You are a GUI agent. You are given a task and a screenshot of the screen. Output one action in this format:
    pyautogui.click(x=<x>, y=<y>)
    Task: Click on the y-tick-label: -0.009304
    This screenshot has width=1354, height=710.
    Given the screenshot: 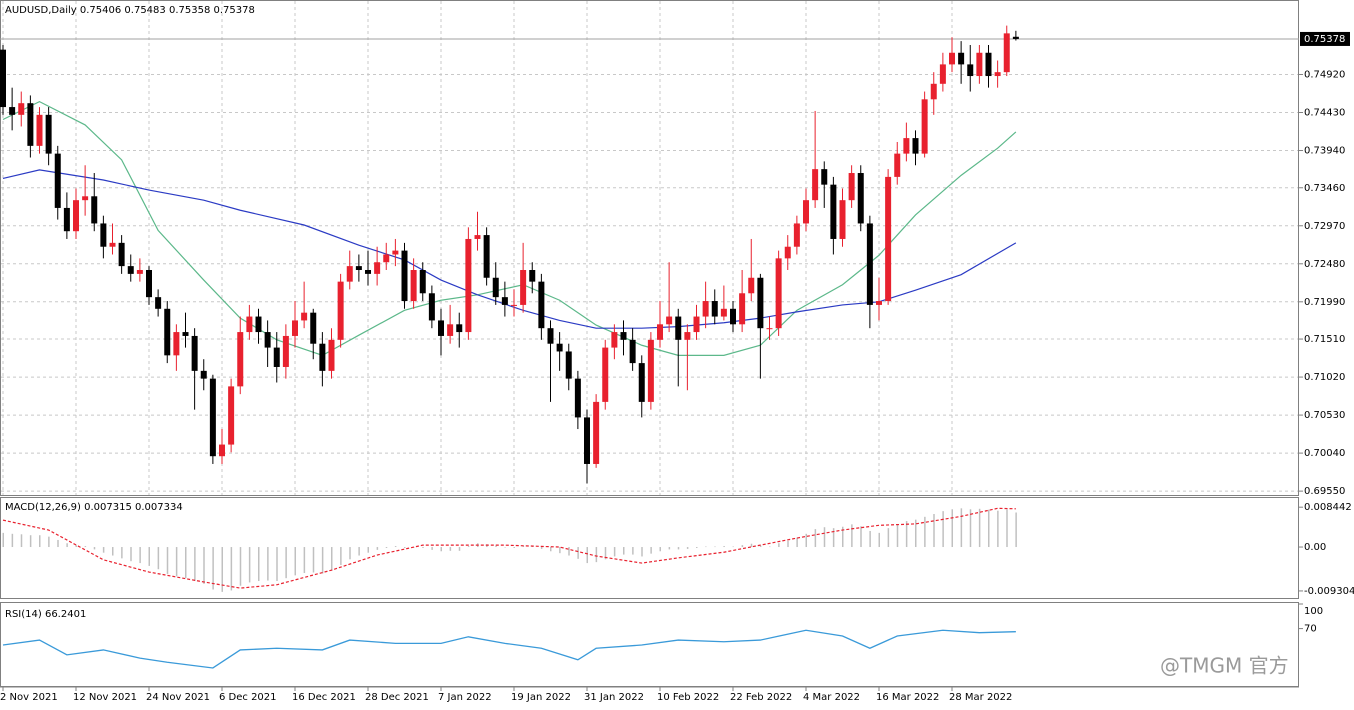 What is the action you would take?
    pyautogui.click(x=1329, y=591)
    